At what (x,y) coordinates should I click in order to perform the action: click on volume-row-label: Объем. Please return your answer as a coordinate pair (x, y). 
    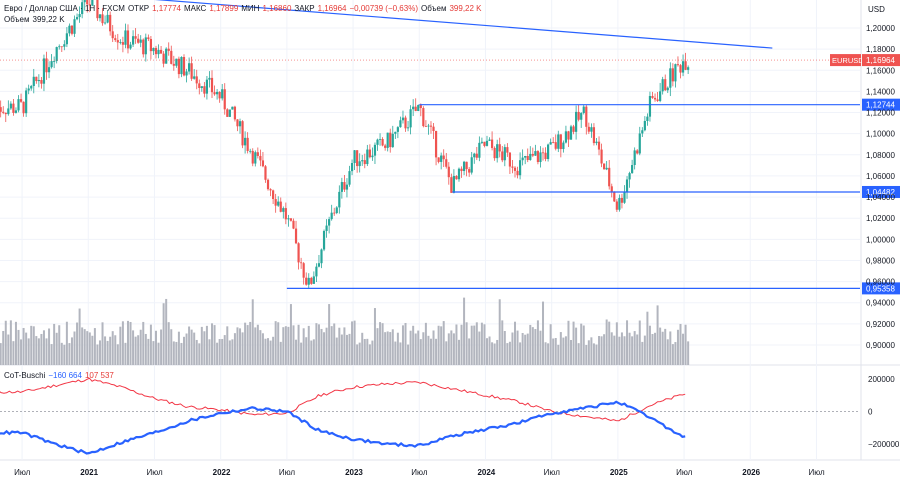
    Looking at the image, I should click on (17, 19).